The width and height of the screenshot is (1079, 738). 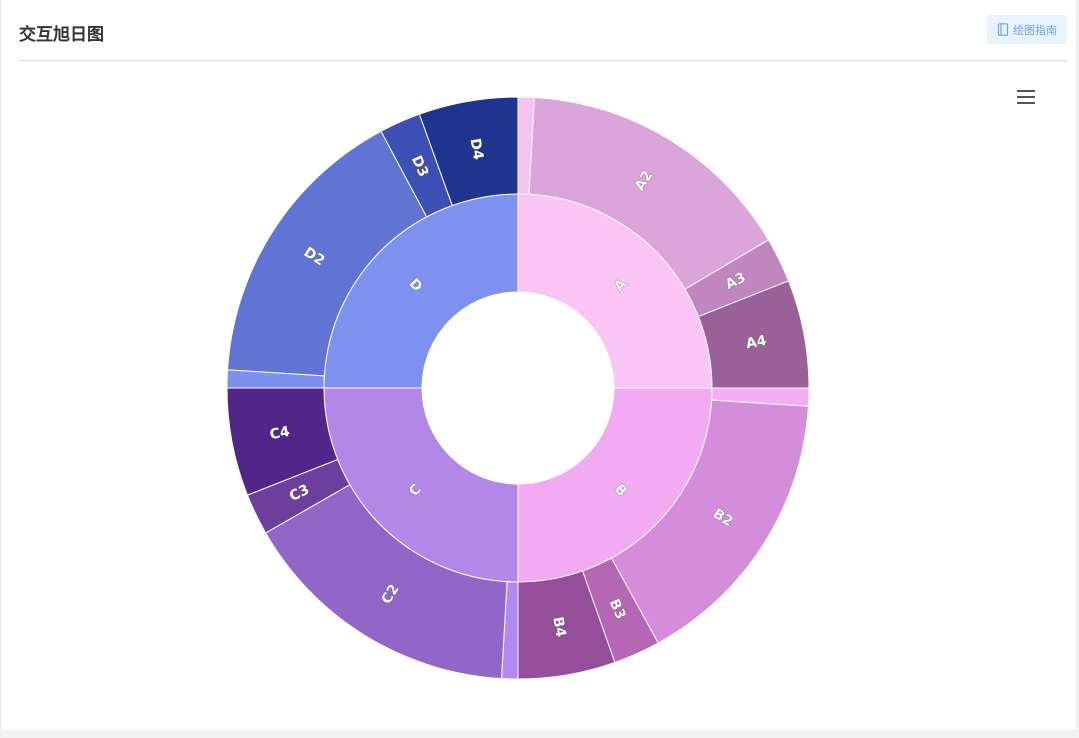 What do you see at coordinates (61, 35) in the screenshot?
I see `page-title: 交互旭日图` at bounding box center [61, 35].